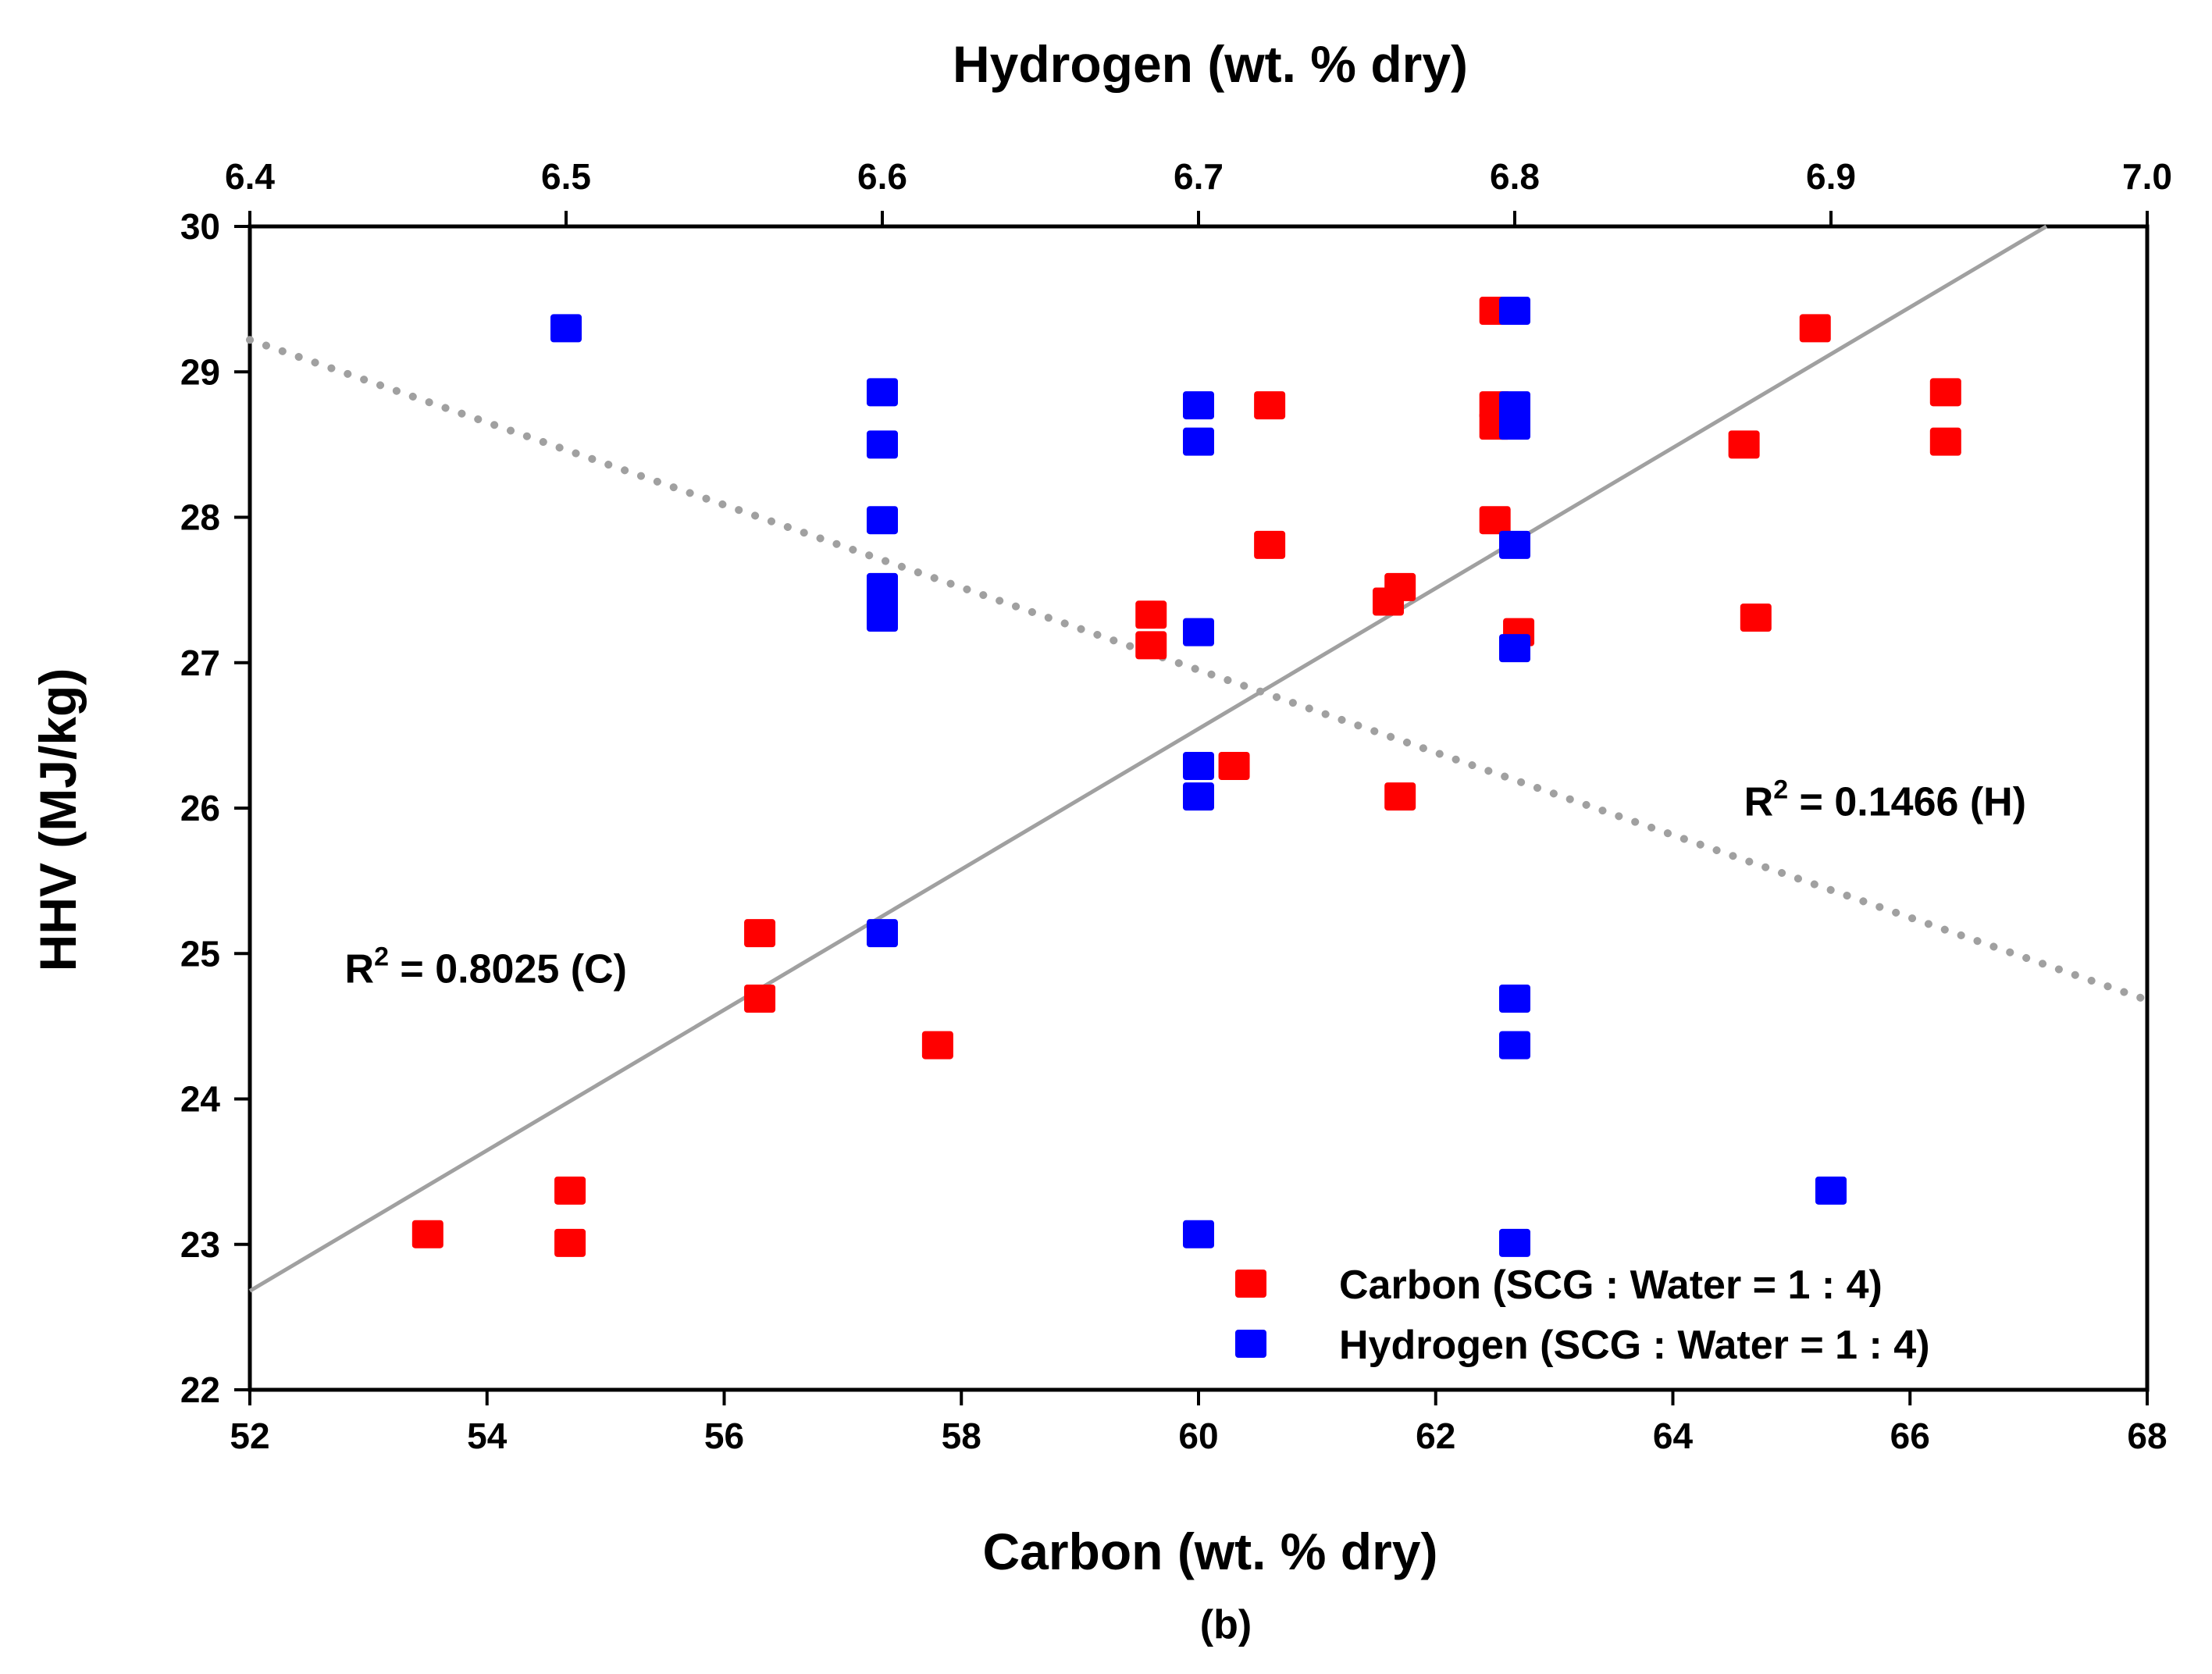 Image resolution: width=2212 pixels, height=1674 pixels. Describe the element at coordinates (250, 176) in the screenshot. I see `x2-tick-label: 6.4` at that location.